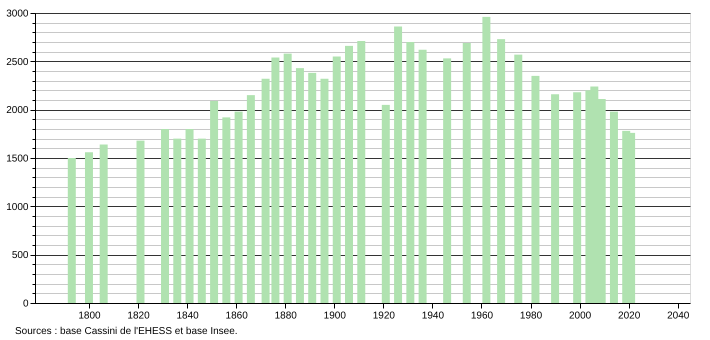  What do you see at coordinates (678, 316) in the screenshot?
I see `x-tick-label: 2040` at bounding box center [678, 316].